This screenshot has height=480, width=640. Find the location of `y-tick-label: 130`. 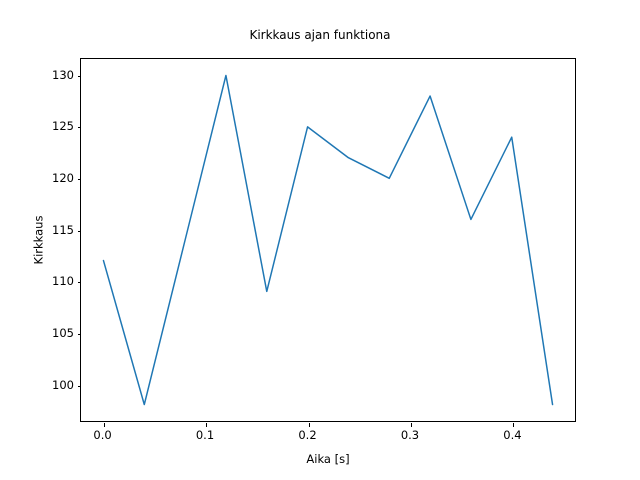

y-tick-label: 130 is located at coordinates (63, 74).